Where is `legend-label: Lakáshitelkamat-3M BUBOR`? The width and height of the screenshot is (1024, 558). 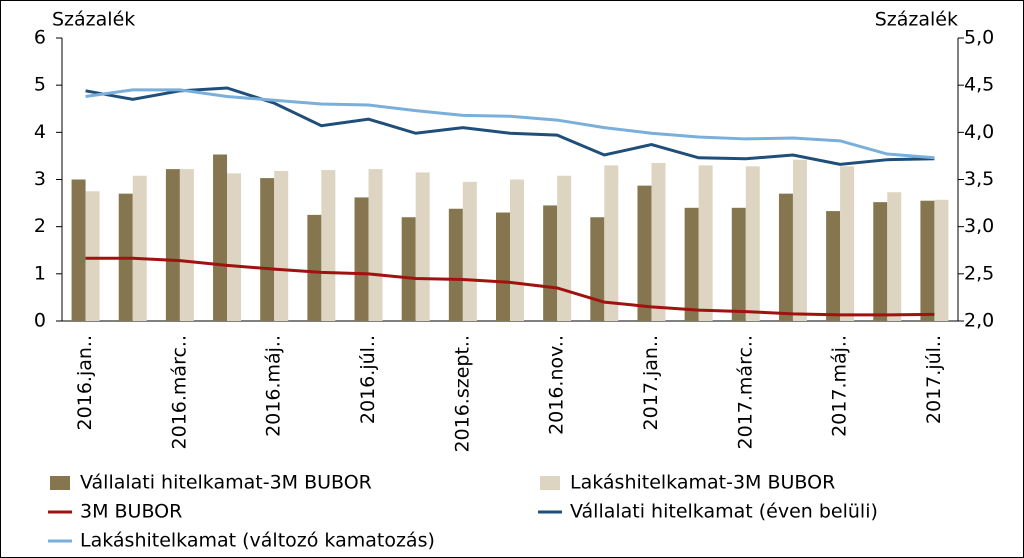
legend-label: Lakáshitelkamat-3M BUBOR is located at coordinates (702, 483).